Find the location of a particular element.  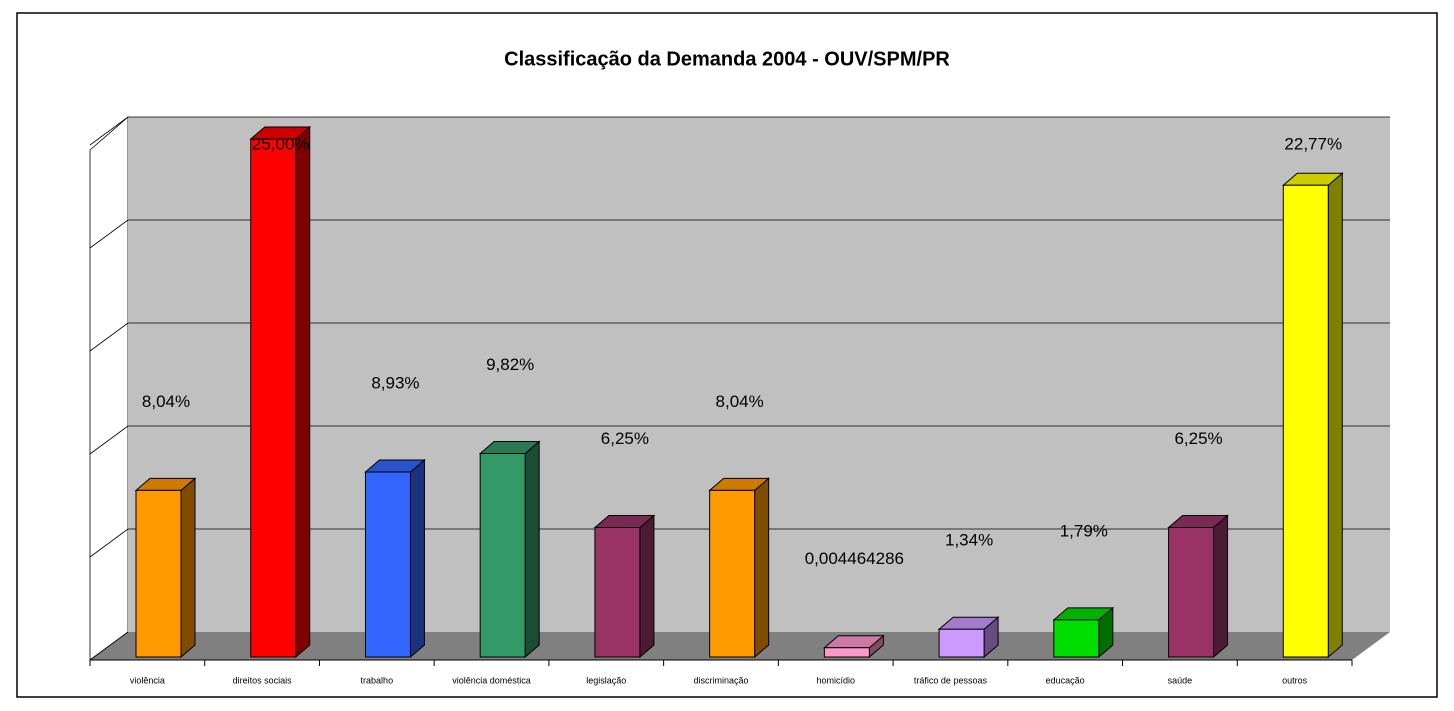

data-label: 22,77% is located at coordinates (1313, 143).